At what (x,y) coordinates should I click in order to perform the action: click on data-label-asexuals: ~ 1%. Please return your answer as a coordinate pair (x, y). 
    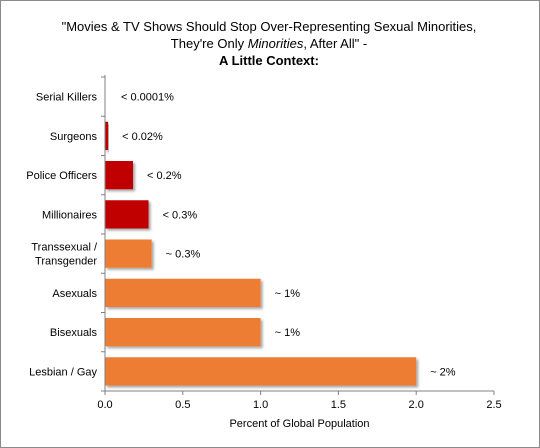
    Looking at the image, I should click on (288, 294).